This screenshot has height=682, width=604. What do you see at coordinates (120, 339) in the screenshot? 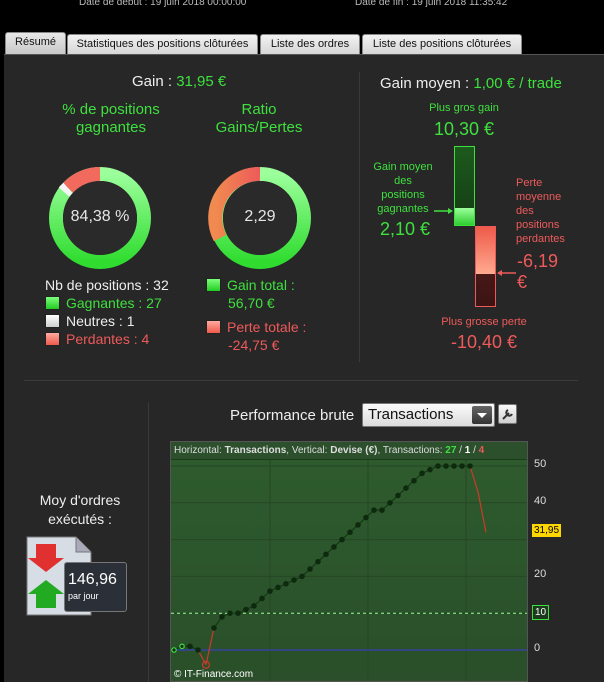
I see `legend-losing: Perdantes : 4` at bounding box center [120, 339].